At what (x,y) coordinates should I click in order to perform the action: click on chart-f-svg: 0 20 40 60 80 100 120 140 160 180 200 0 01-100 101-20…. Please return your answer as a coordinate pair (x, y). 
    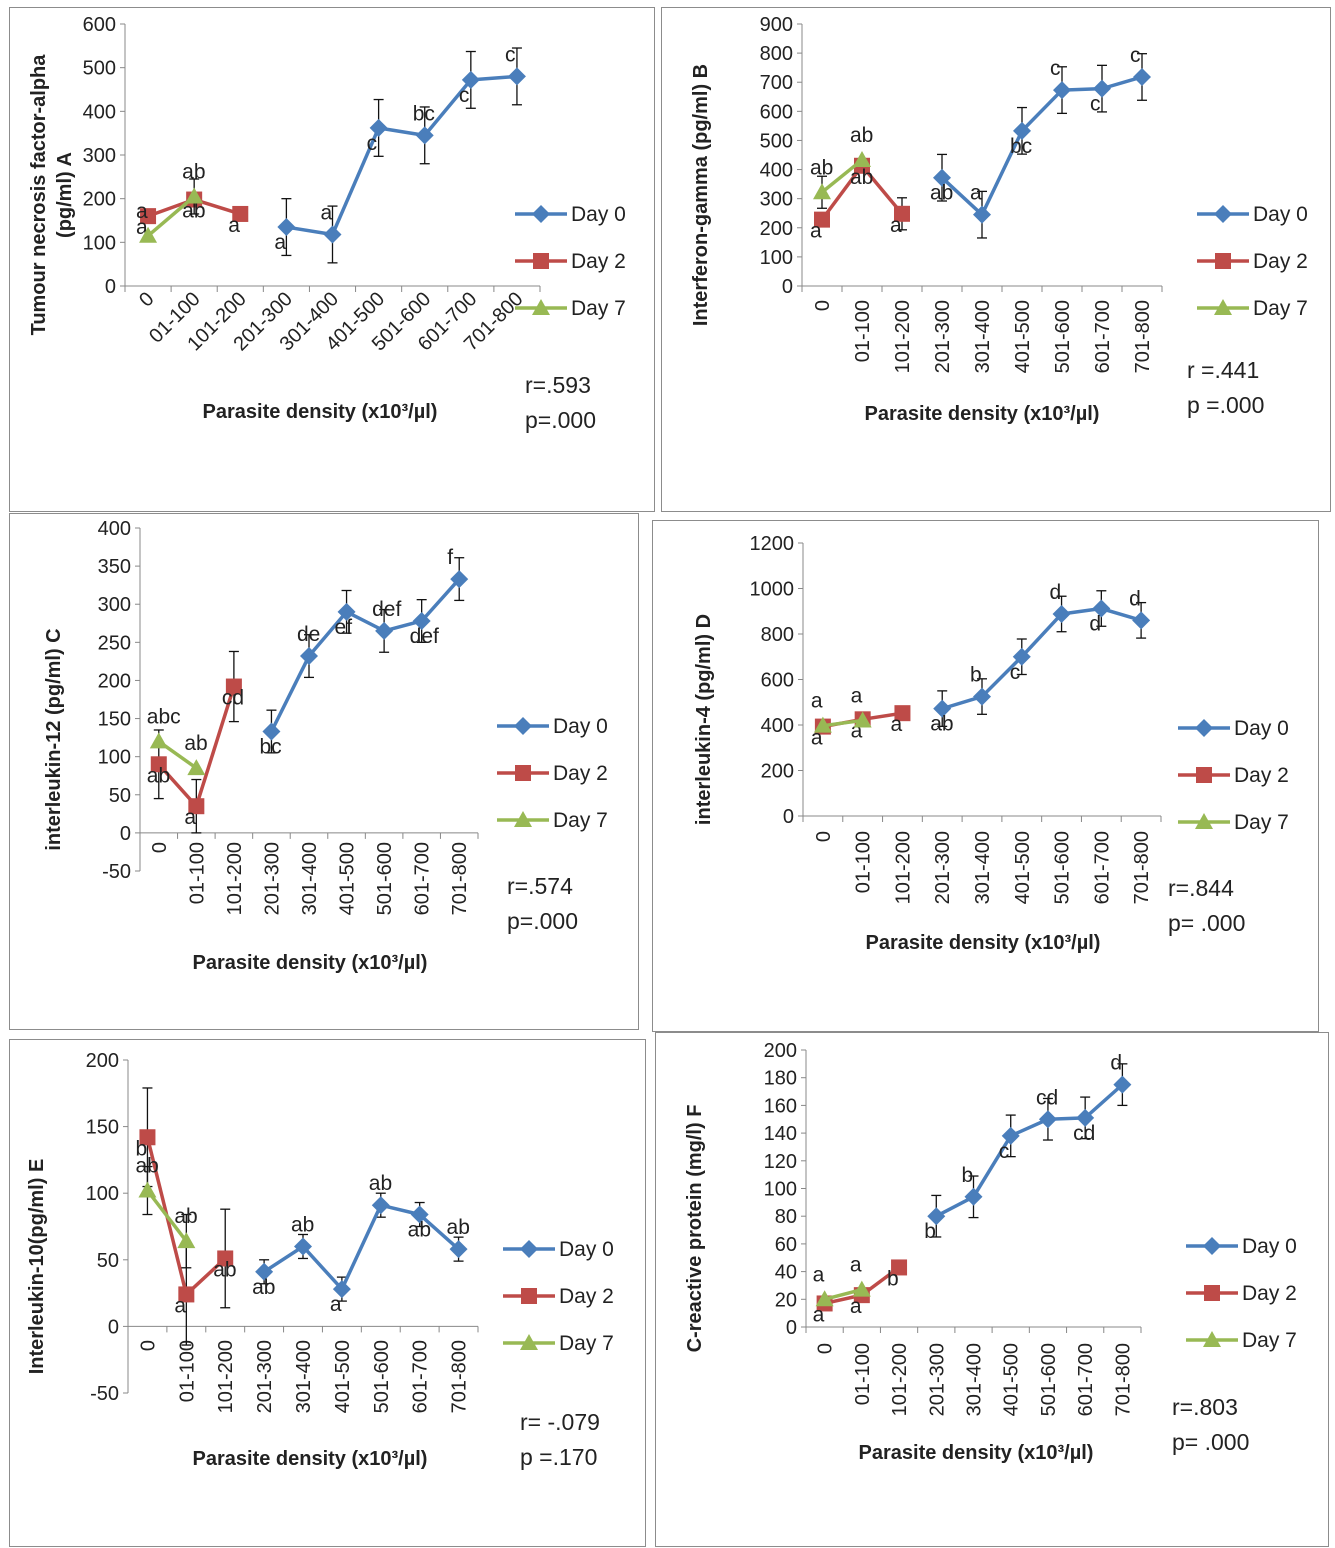
    Looking at the image, I should click on (990, 1252).